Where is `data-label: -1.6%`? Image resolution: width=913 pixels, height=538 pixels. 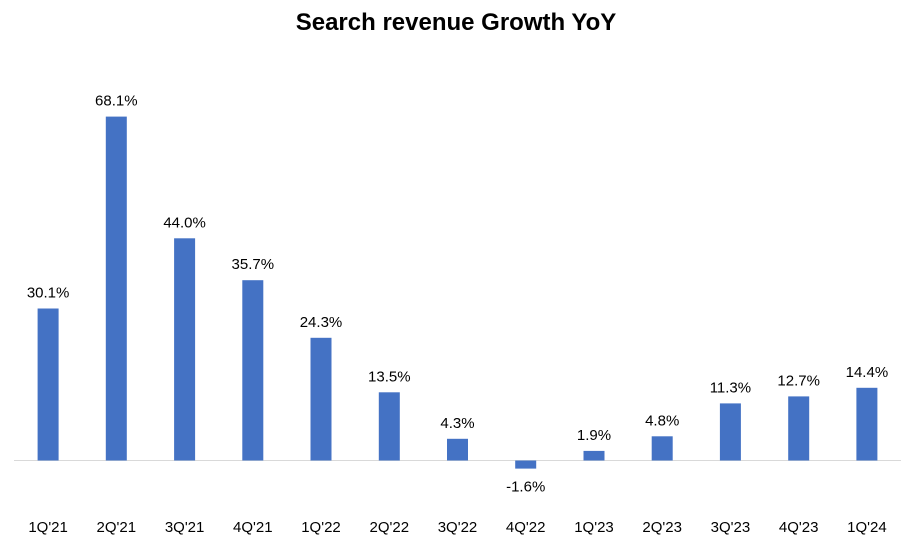
data-label: -1.6% is located at coordinates (525, 487).